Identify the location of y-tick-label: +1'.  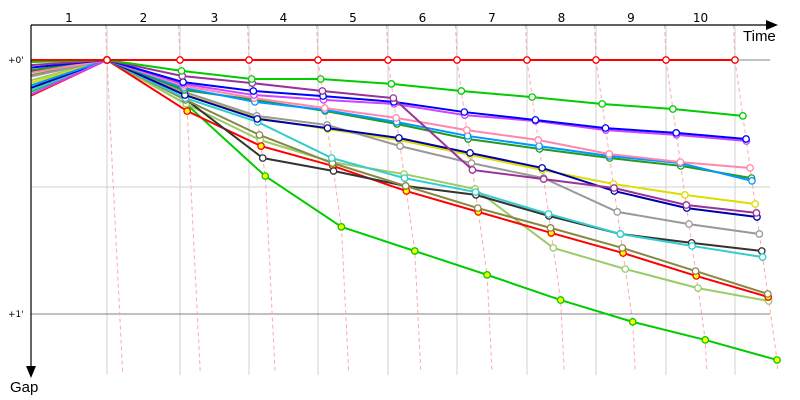
(16, 315).